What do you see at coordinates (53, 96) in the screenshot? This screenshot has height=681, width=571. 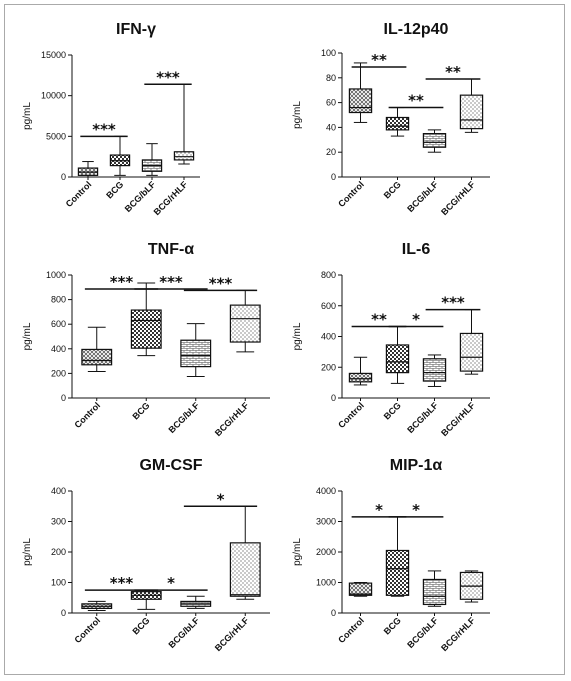 I see `y-tick-label: 10000` at bounding box center [53, 96].